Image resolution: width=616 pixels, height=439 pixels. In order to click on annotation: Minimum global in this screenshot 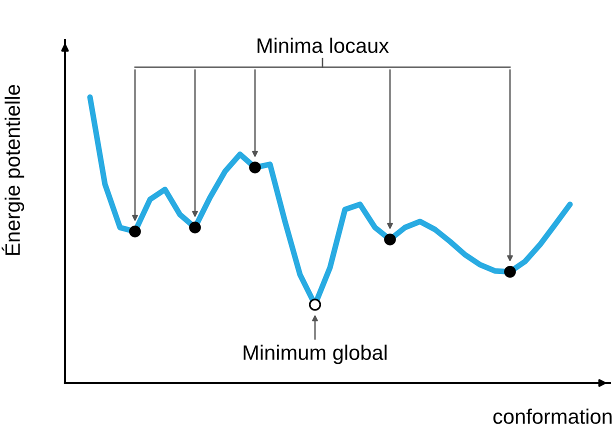, I will do `click(315, 354)`.